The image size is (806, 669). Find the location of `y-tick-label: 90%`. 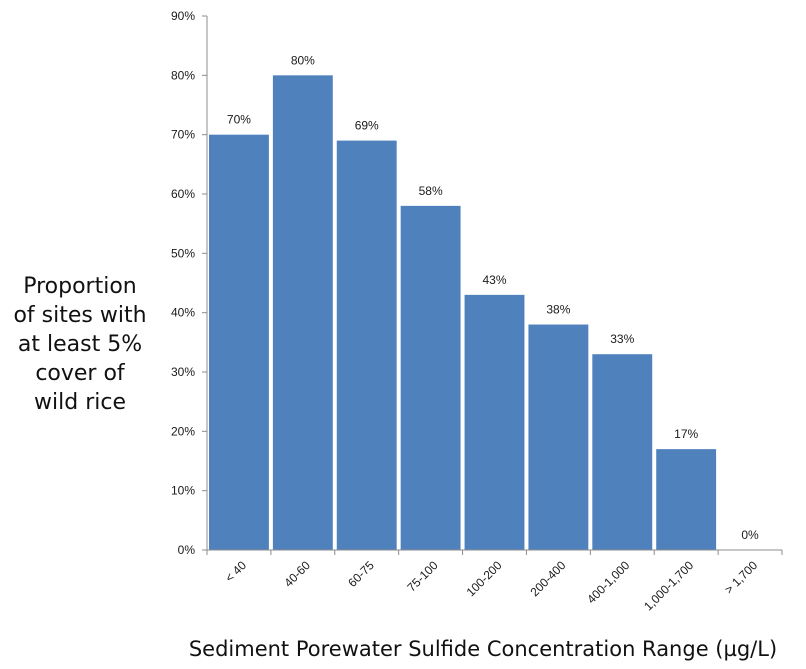

y-tick-label: 90% is located at coordinates (183, 16).